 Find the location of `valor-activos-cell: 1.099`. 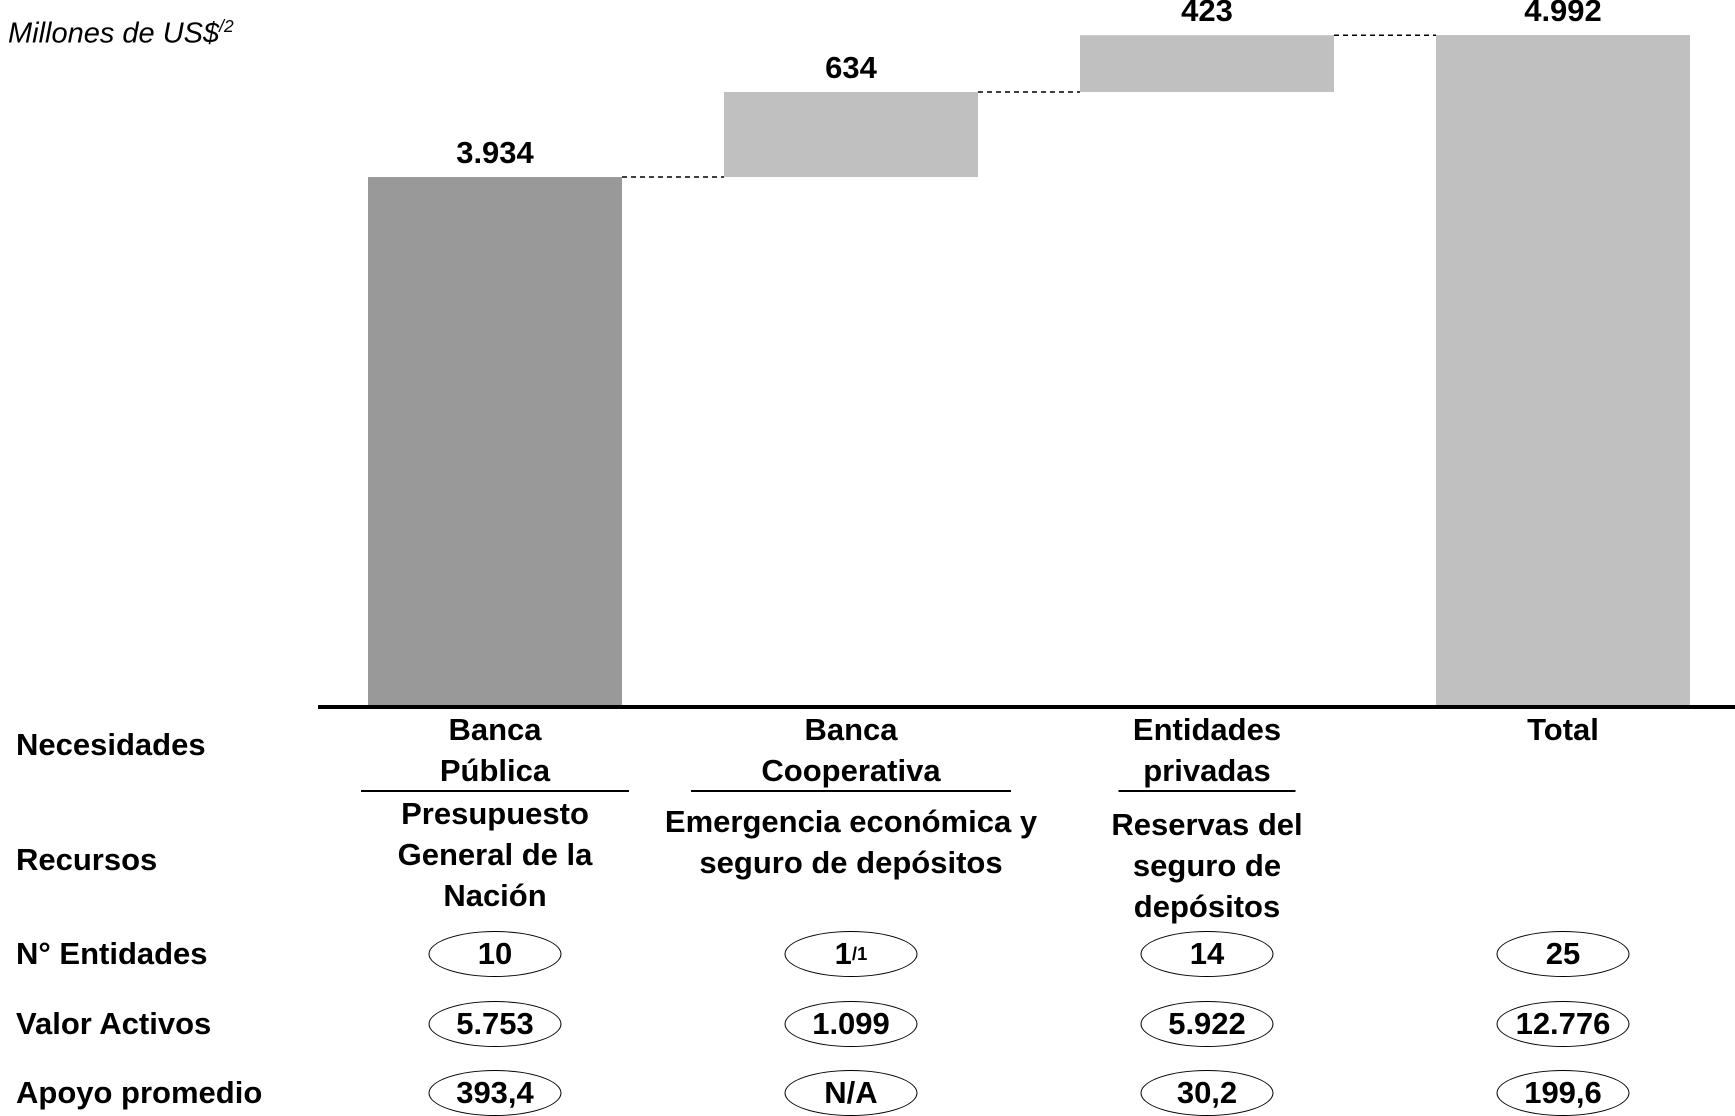

valor-activos-cell: 1.099 is located at coordinates (851, 1024).